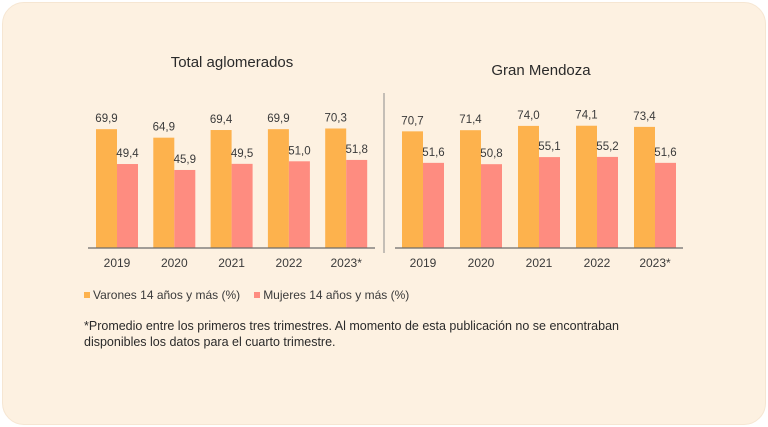 This screenshot has height=427, width=768. Describe the element at coordinates (257, 295) in the screenshot. I see `legend-swatch-mujeres` at that location.